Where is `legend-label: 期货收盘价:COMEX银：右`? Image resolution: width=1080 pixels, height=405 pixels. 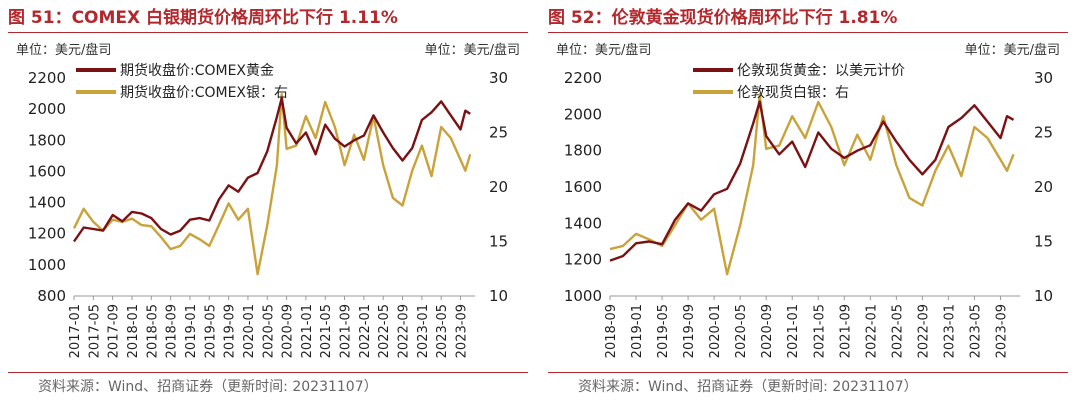
legend-label: 期货收盘价:COMEX银：右 is located at coordinates (204, 92).